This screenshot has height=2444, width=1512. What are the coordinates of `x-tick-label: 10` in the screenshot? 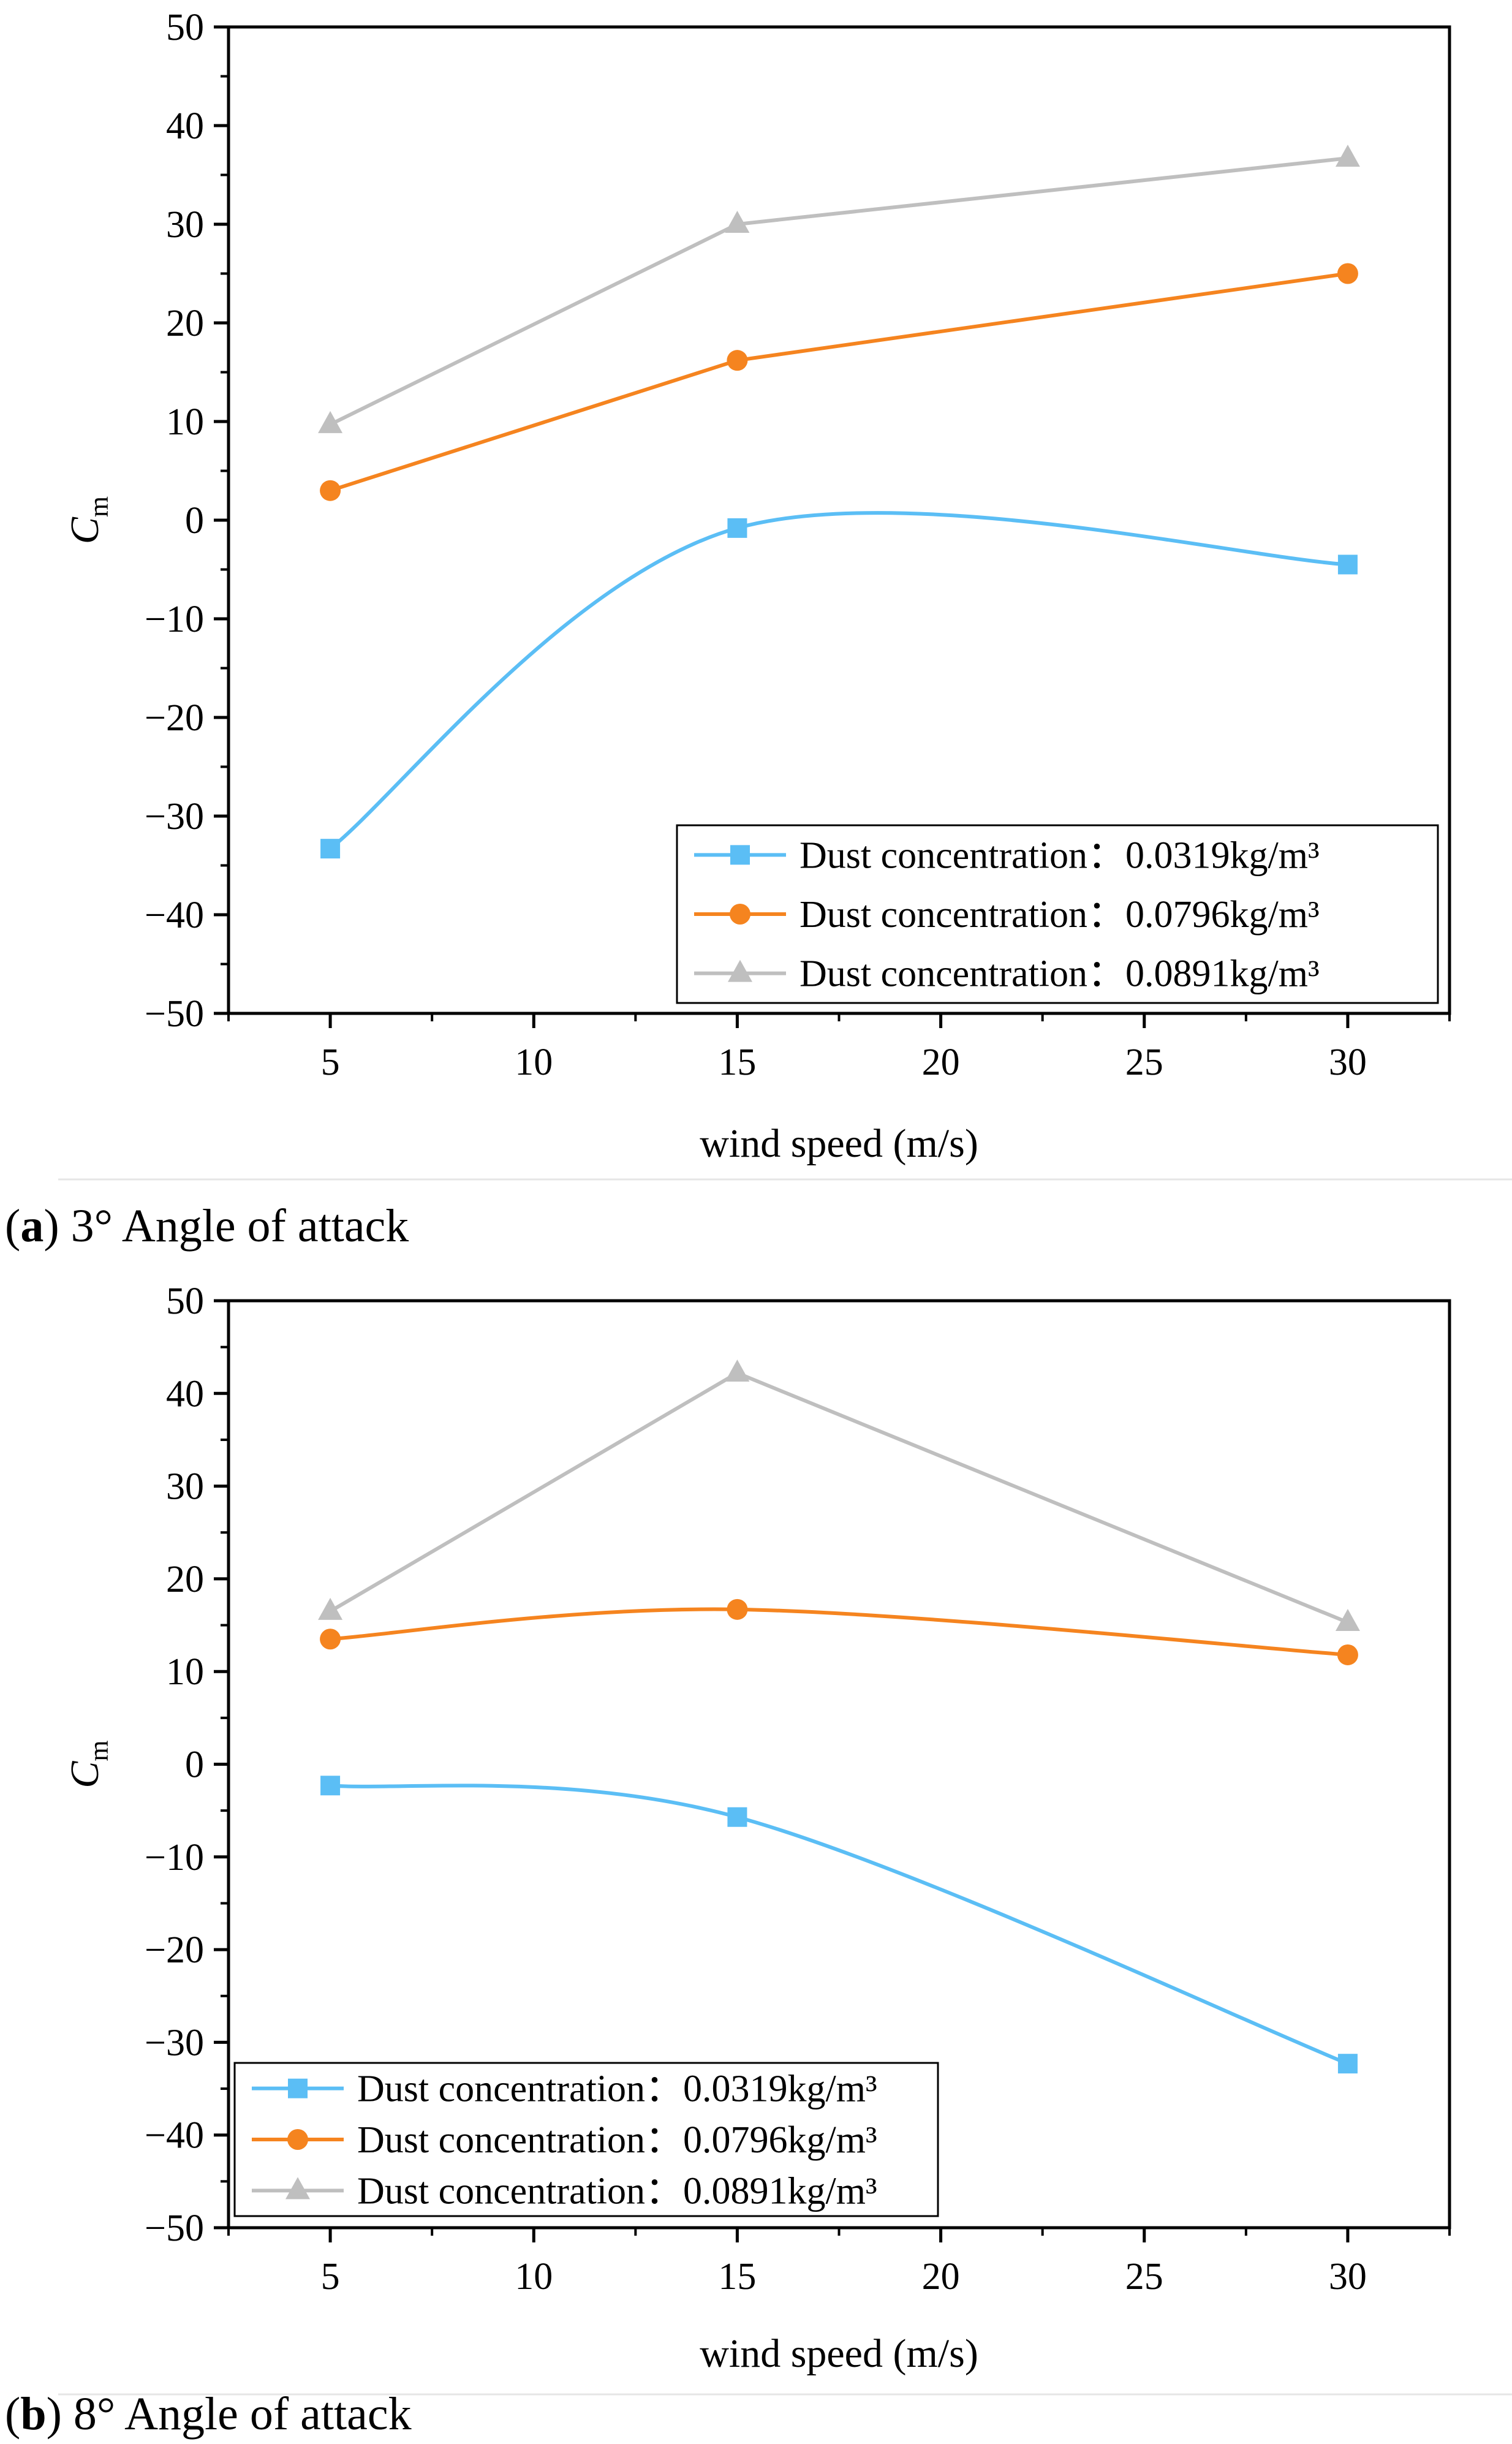 It's located at (534, 1062).